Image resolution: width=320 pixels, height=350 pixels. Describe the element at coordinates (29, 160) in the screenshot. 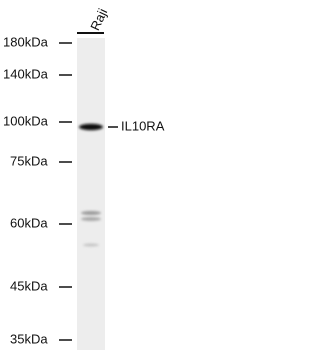

I see `marker-label: 75kDa` at that location.